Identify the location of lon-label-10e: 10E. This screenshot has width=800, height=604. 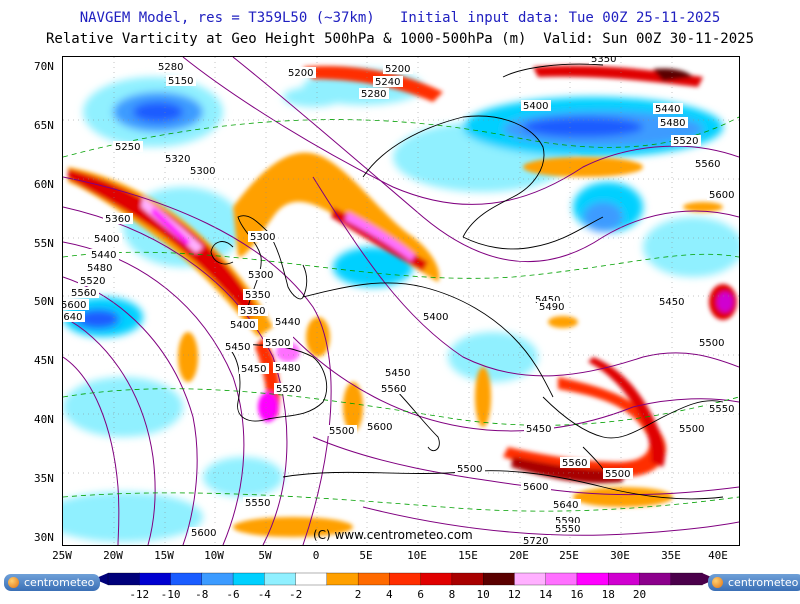
(417, 555).